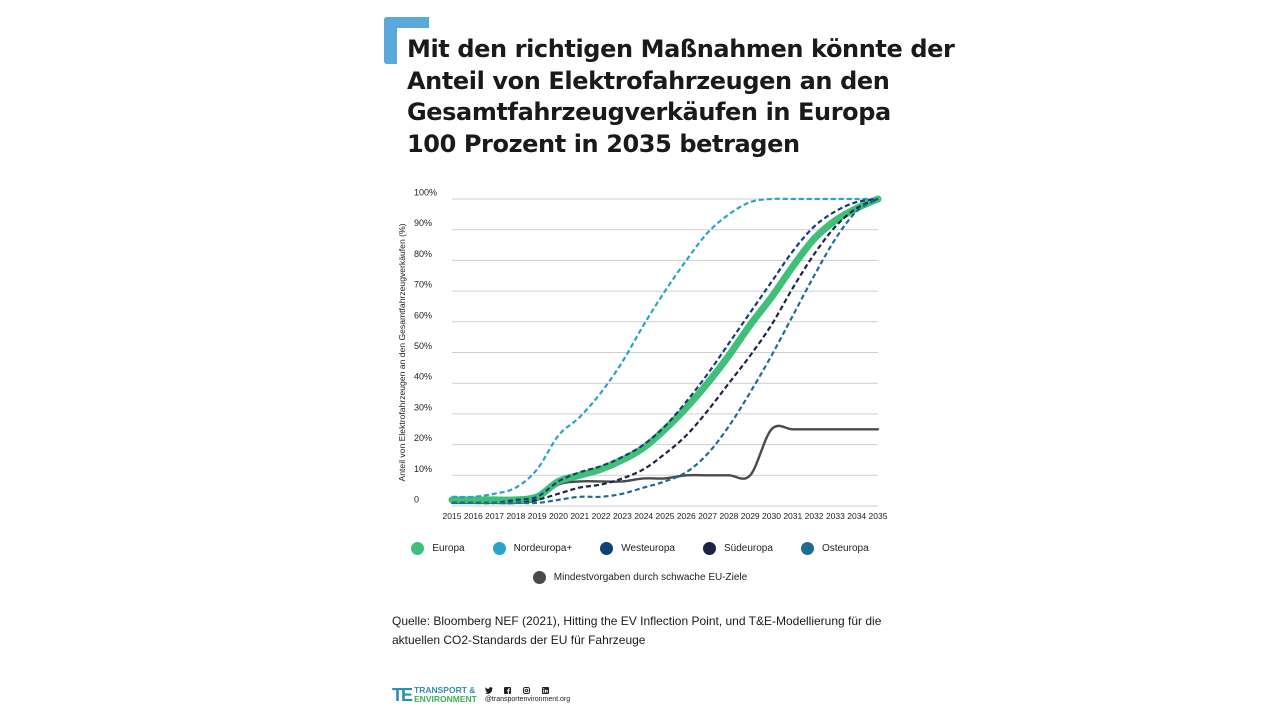  Describe the element at coordinates (423, 315) in the screenshot. I see `y-tick-label: 60%` at that location.